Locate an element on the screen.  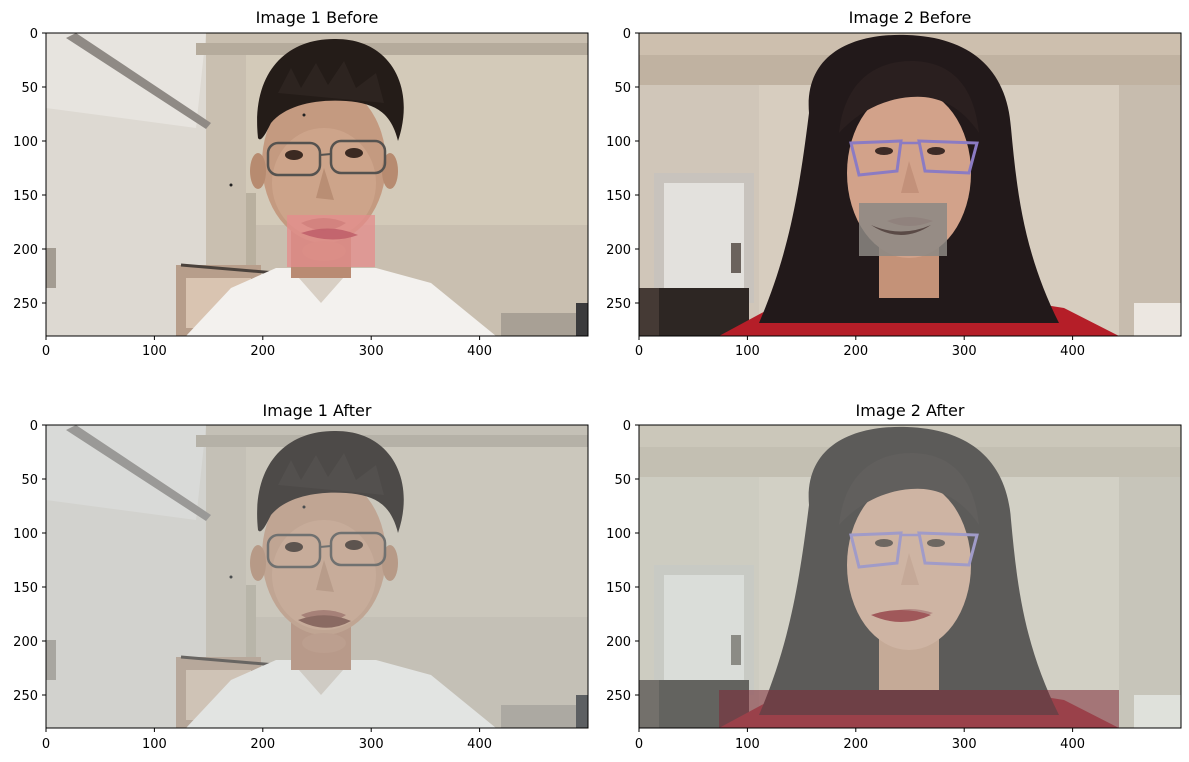
panel-title: Image 1 After is located at coordinates (317, 410).